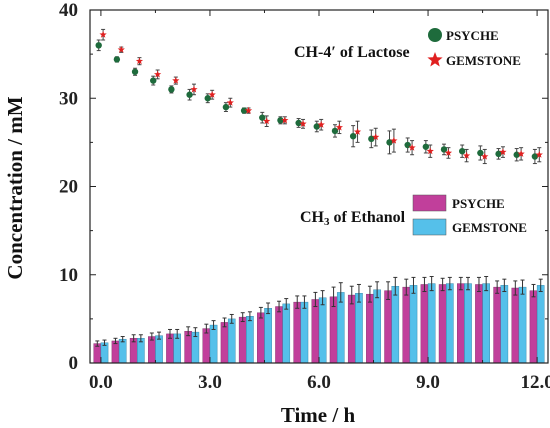 The image size is (550, 428). Describe the element at coordinates (74, 363) in the screenshot. I see `y-tick-label: 0` at that location.